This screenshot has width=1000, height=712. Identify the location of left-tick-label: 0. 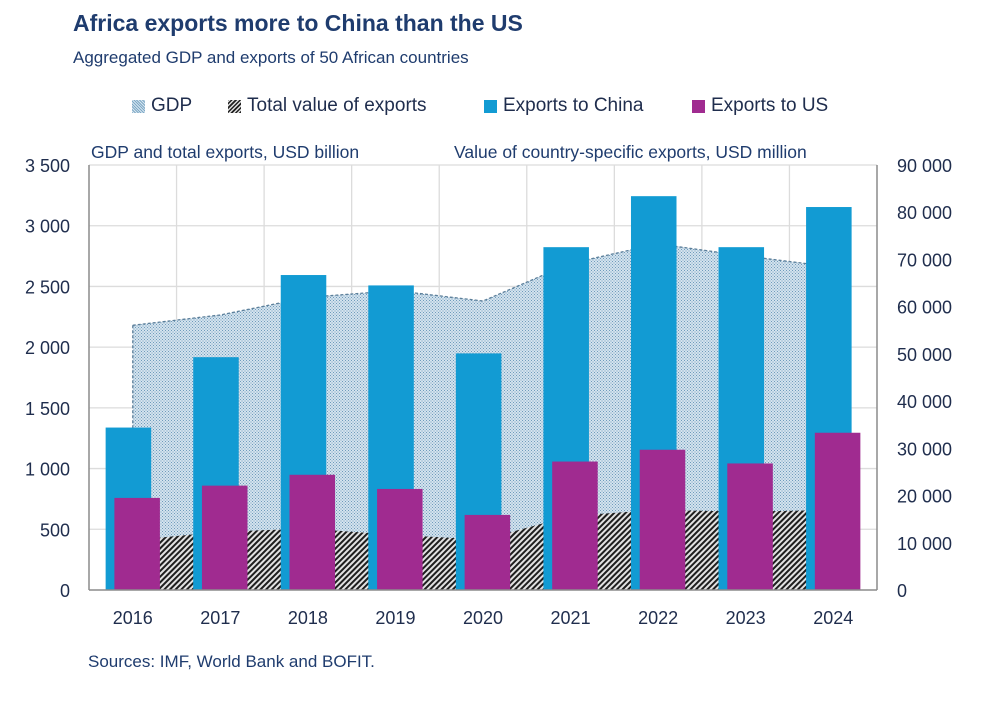
(65, 591).